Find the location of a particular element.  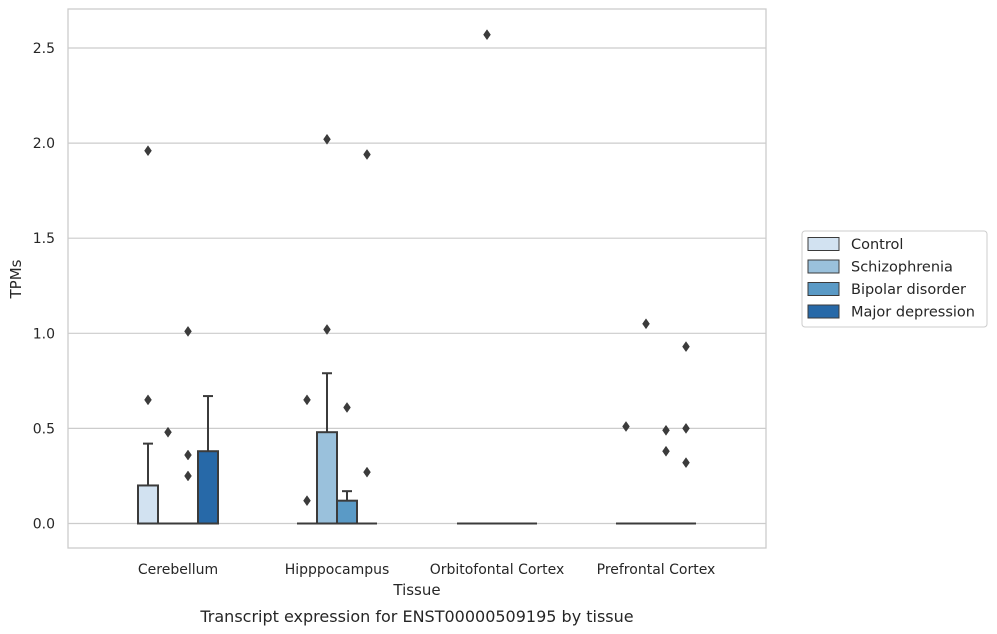

legend-frame is located at coordinates (894, 279).